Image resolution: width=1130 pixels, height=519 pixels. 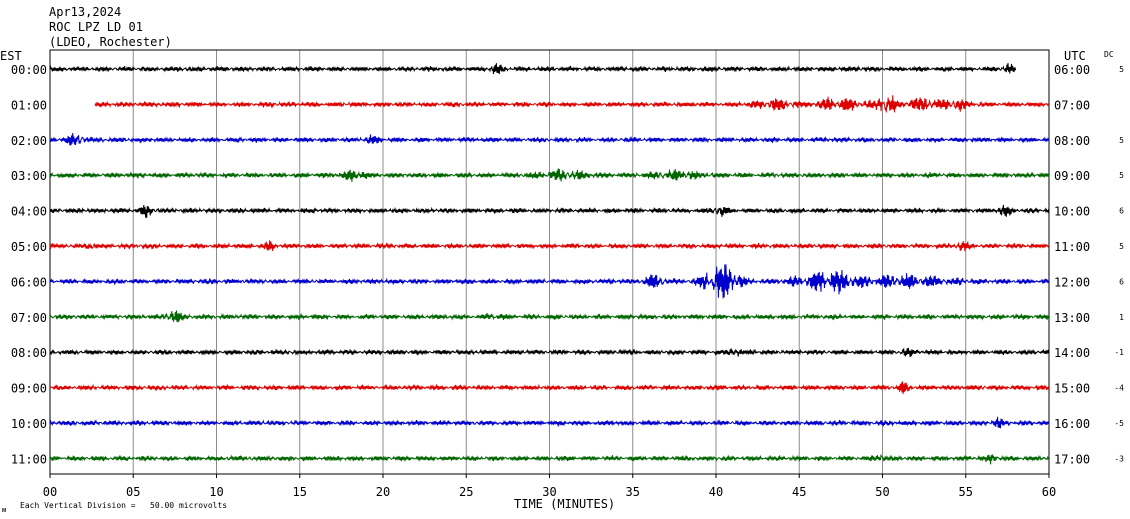 I want to click on dc-value-8: -1, so click(x=1119, y=352).